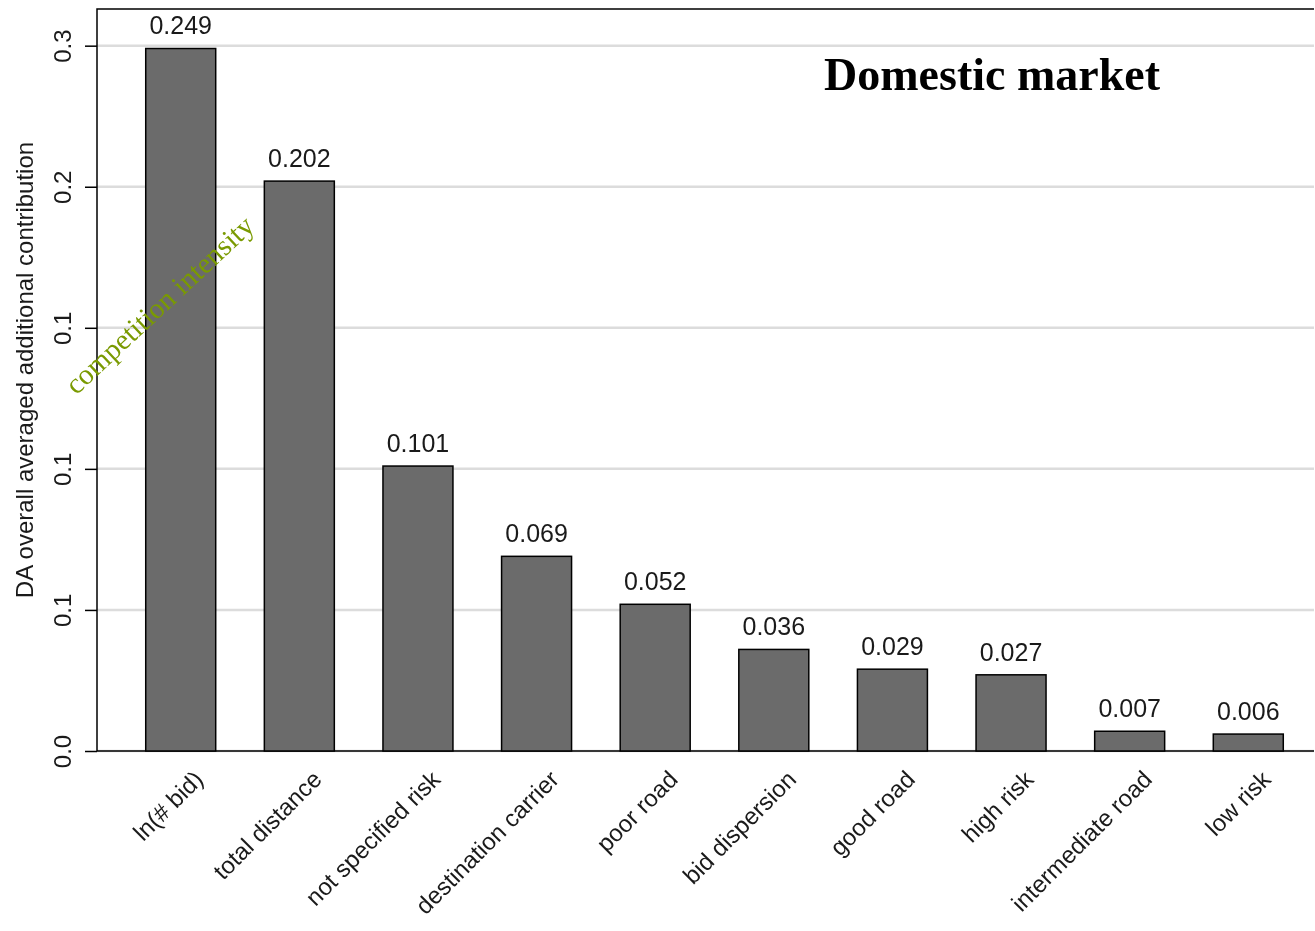  Describe the element at coordinates (1248, 711) in the screenshot. I see `data-label: 0.006` at that location.